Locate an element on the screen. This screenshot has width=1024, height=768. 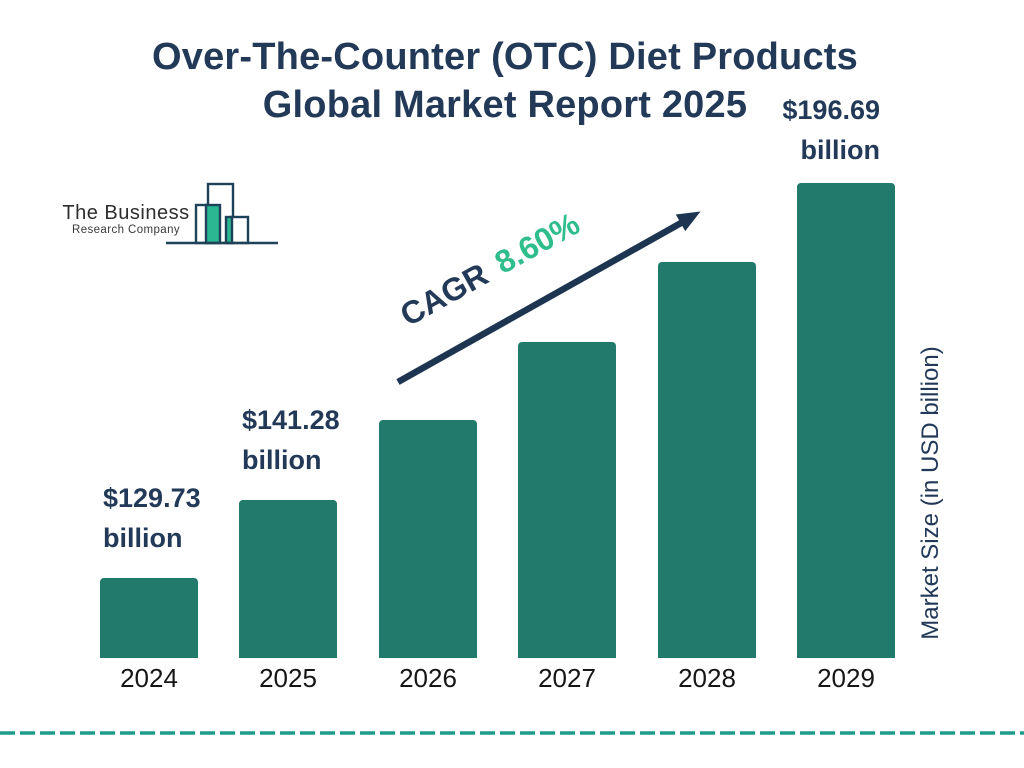
x-label-2024: 2024 is located at coordinates (149, 678).